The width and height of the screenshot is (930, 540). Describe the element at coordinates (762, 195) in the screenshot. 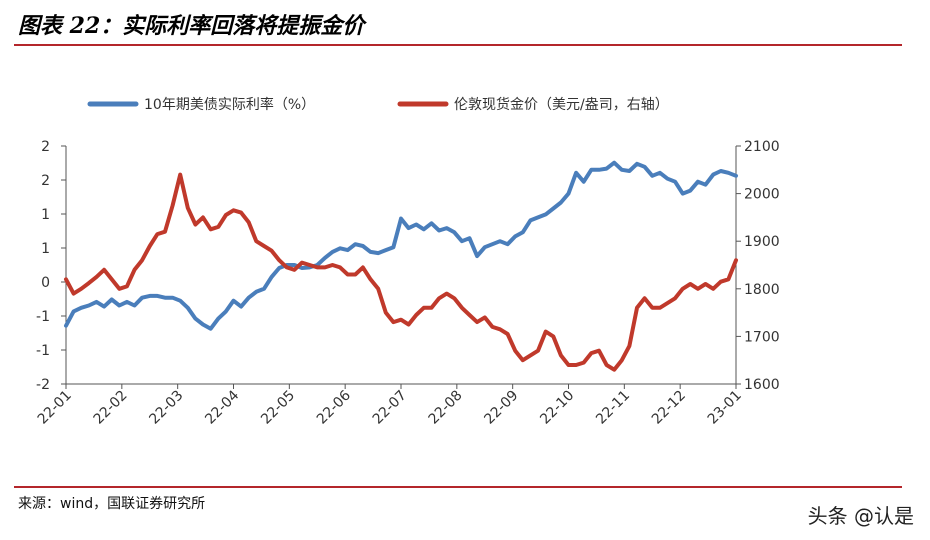

I see `right-tick-label: 2000` at that location.